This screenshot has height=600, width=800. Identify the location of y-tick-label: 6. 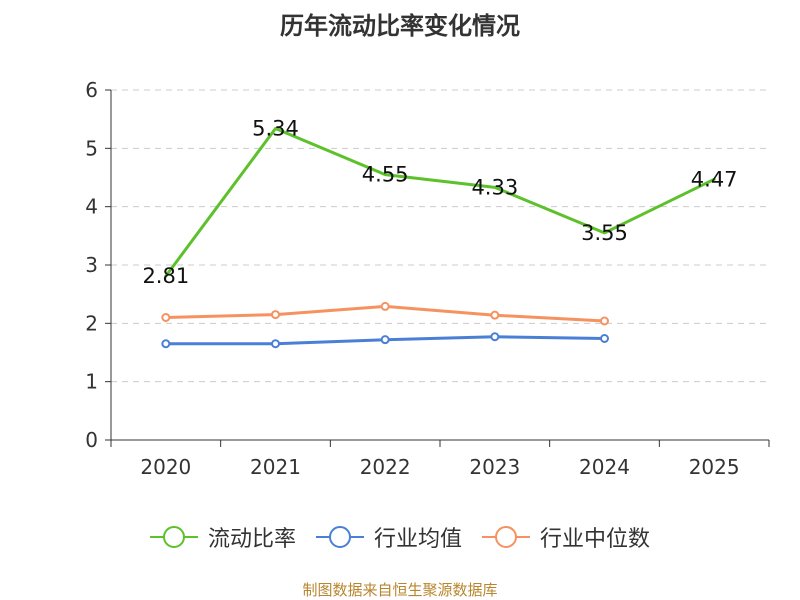
(91, 90).